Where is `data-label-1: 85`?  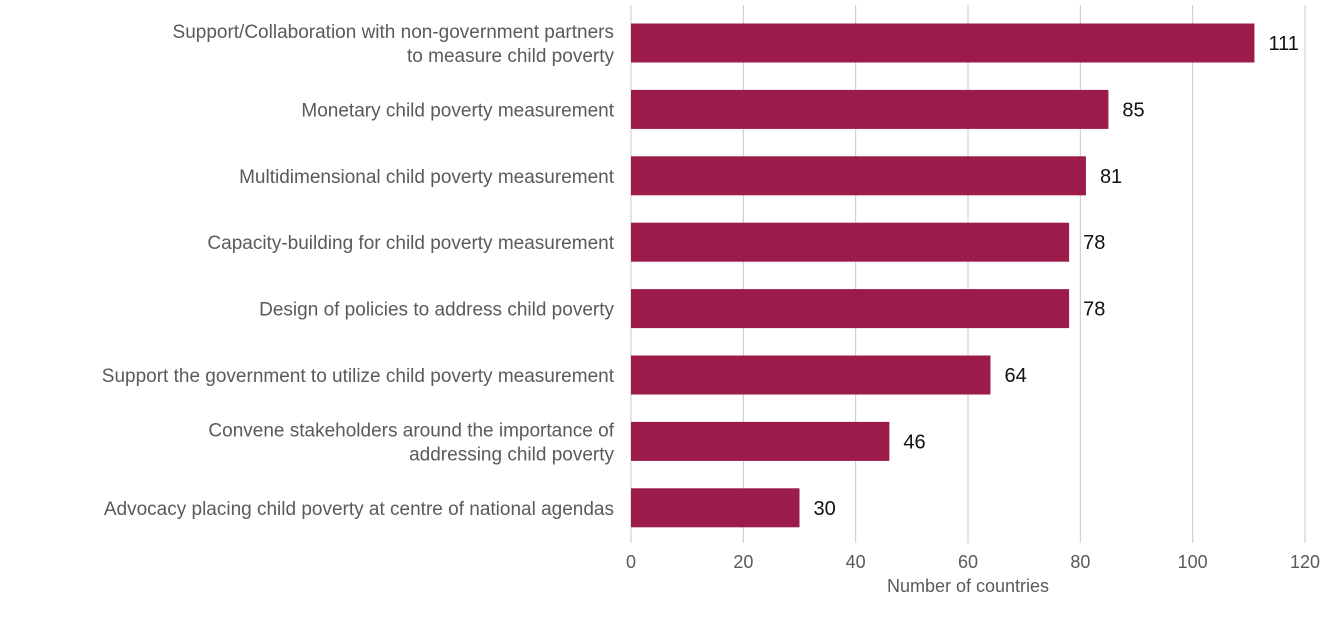
data-label-1: 85 is located at coordinates (1133, 110).